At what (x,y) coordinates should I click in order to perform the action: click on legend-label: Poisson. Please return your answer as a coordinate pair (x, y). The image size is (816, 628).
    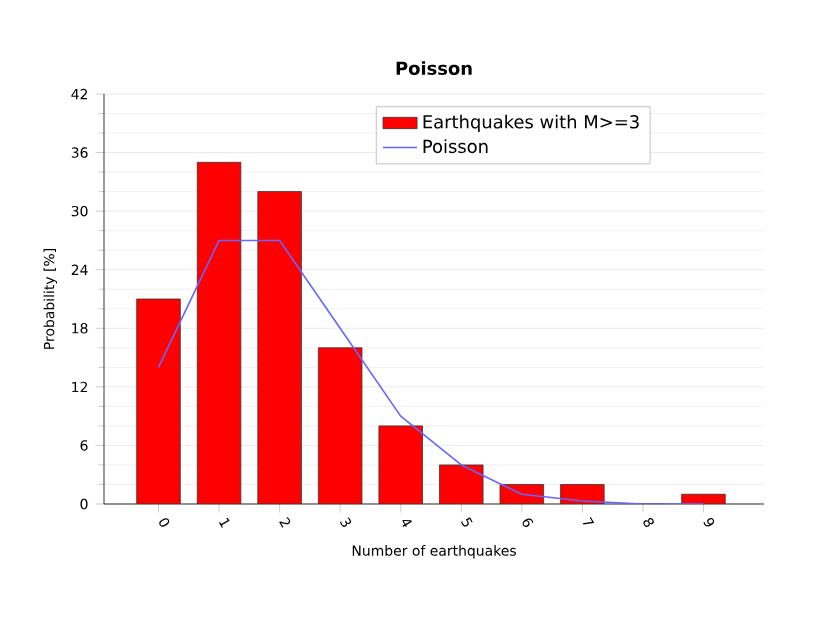
    Looking at the image, I should click on (455, 146).